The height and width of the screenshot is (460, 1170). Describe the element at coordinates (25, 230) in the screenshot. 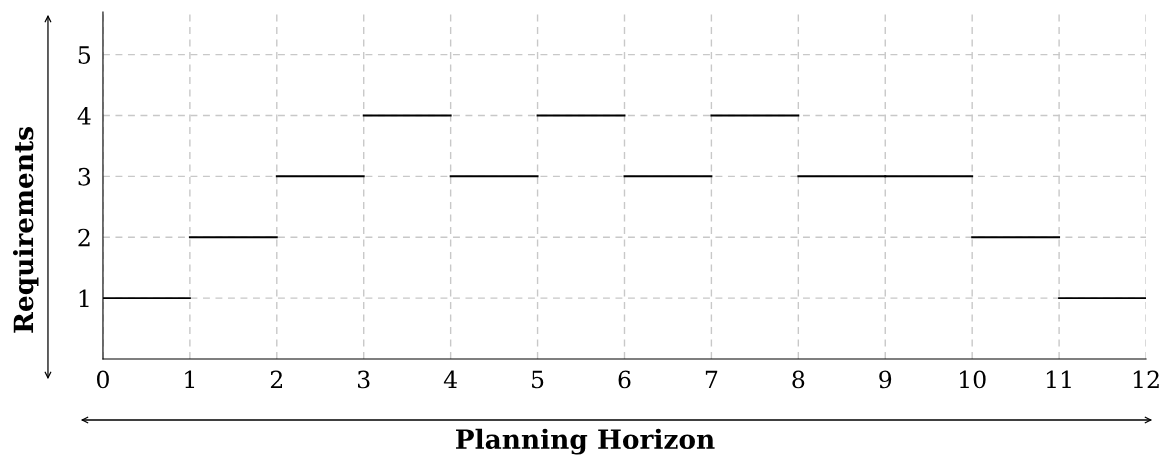

I see `y-axis-title: Requirements` at that location.